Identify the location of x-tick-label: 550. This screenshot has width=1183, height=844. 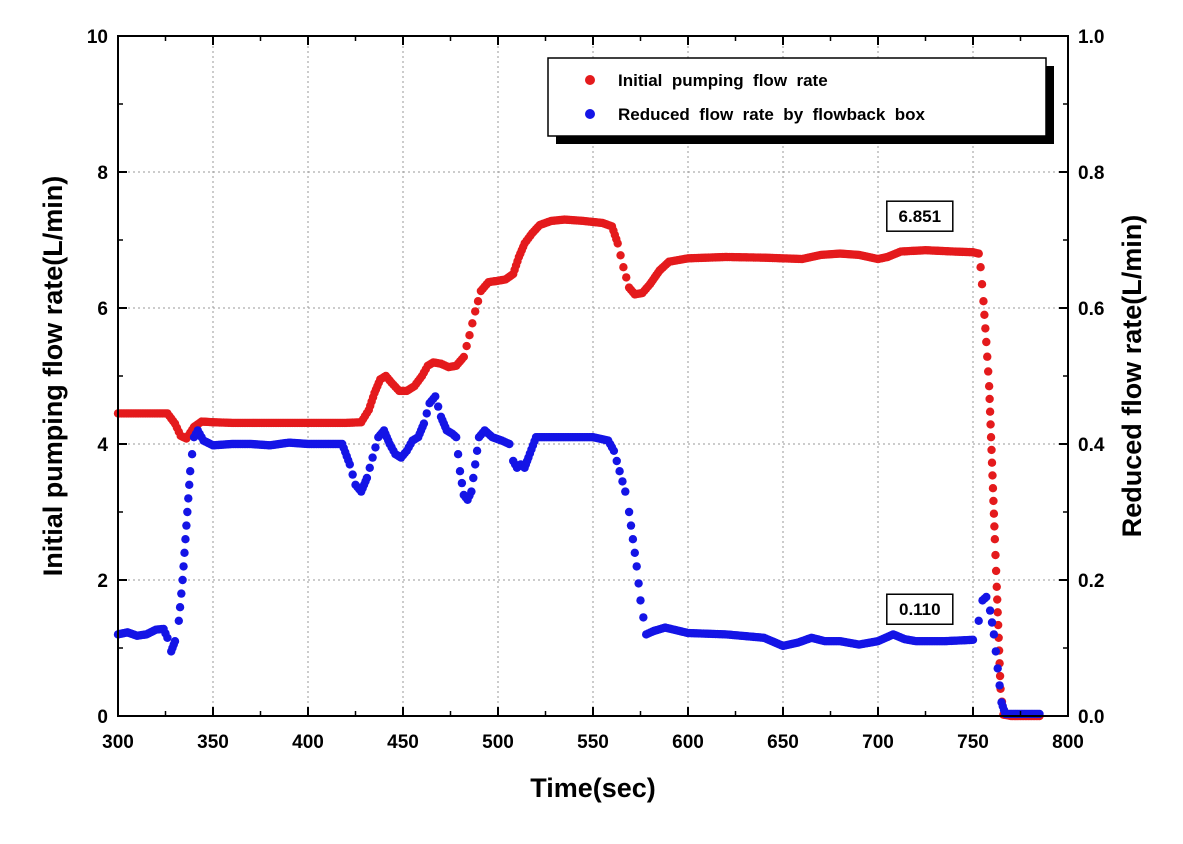
(593, 742).